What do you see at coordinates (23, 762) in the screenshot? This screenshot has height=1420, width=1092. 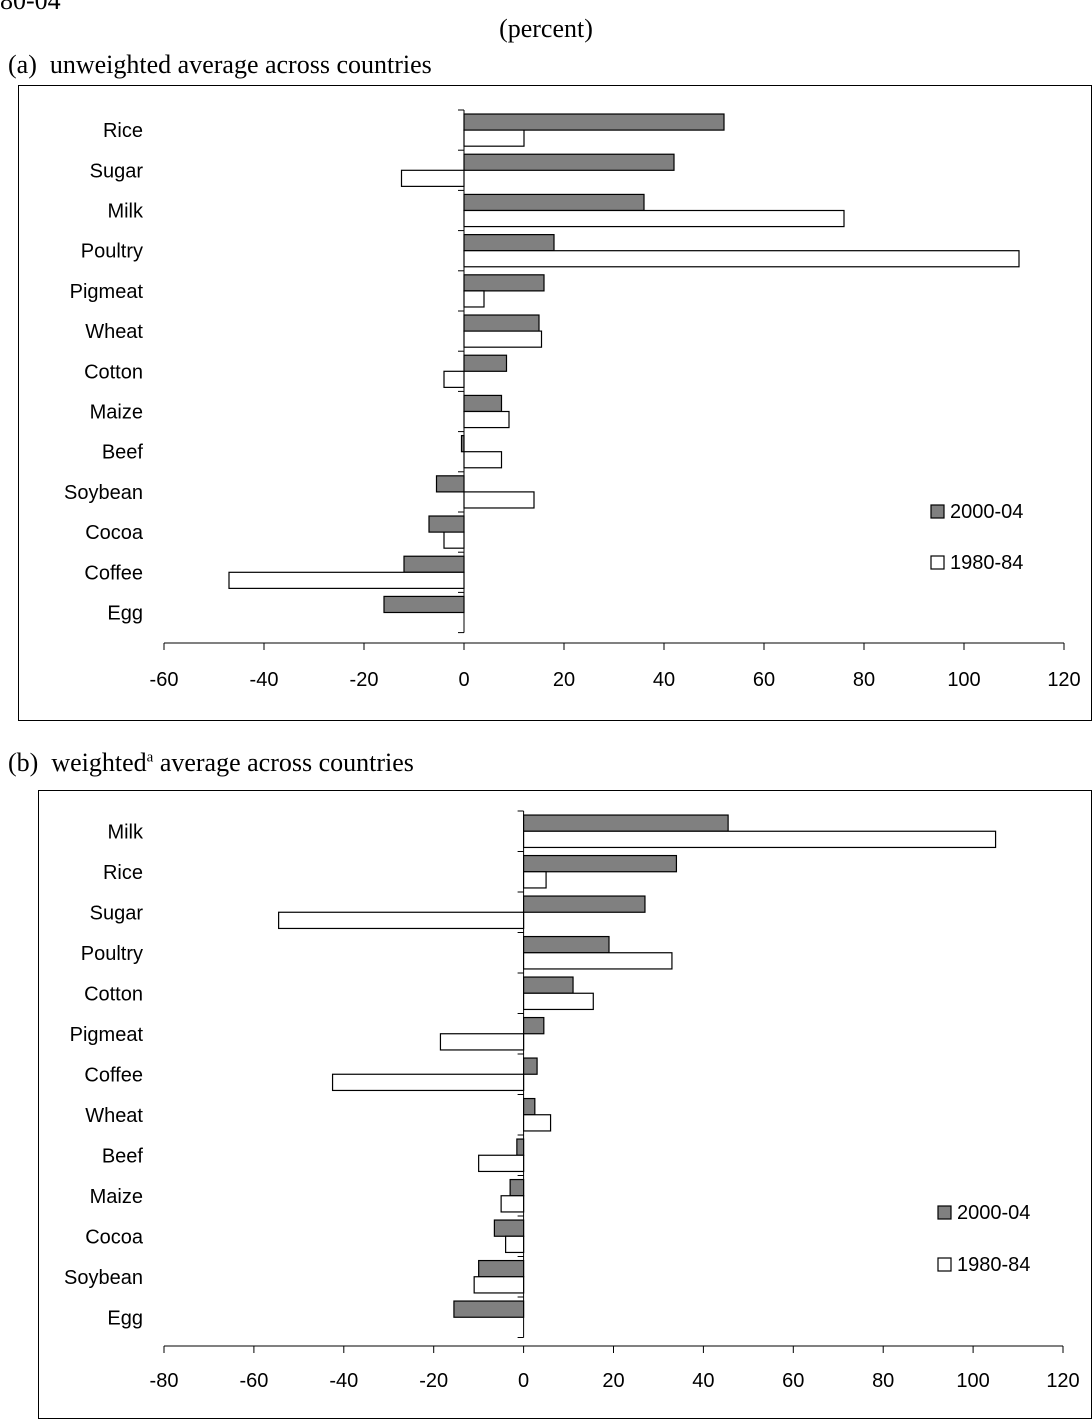 I see `panel-b-title-prefix: (b)` at bounding box center [23, 762].